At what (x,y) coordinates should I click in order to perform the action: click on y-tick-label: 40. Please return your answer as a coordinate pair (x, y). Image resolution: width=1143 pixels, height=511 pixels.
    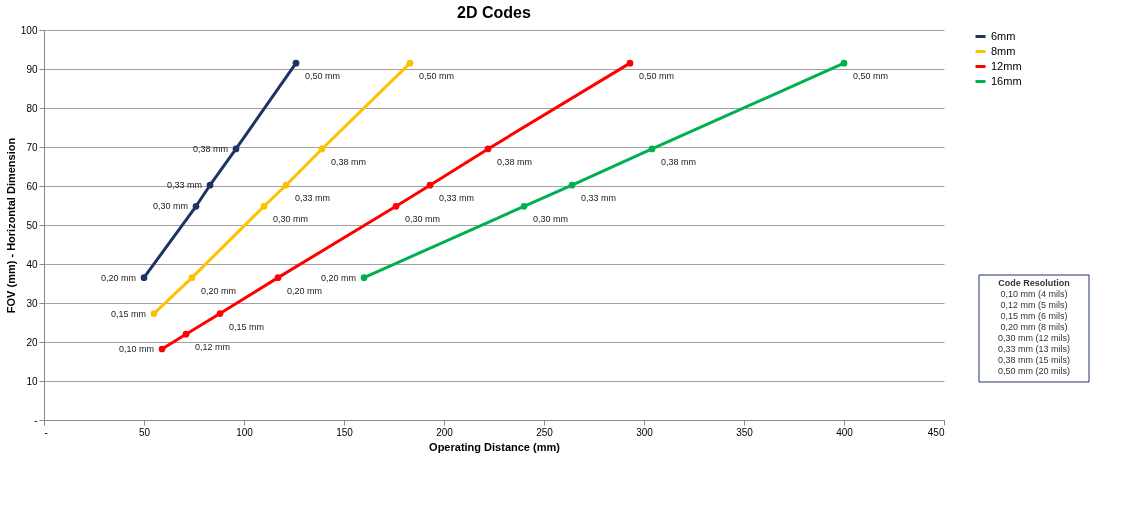
    Looking at the image, I should click on (32, 264).